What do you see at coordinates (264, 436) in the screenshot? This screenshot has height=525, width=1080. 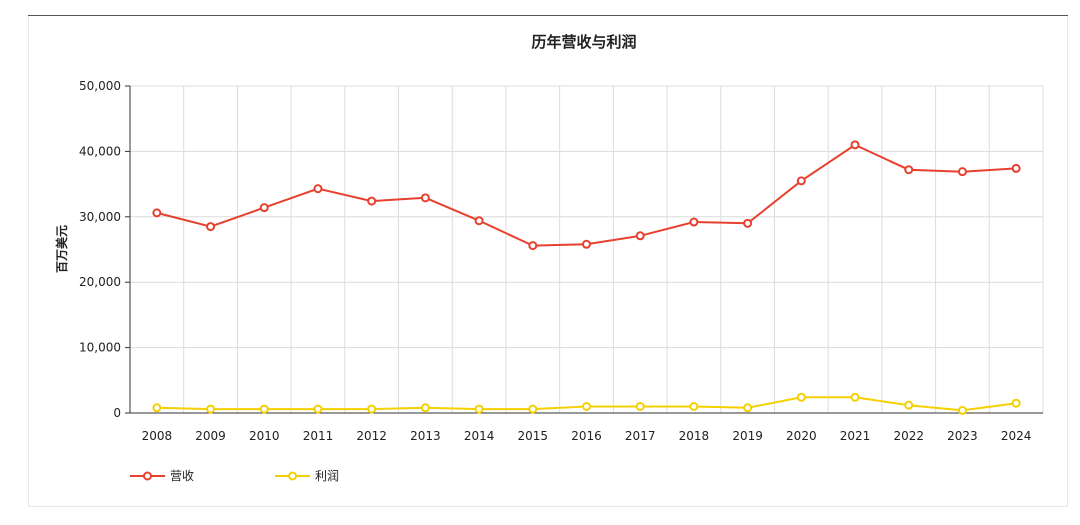 I see `x-tick-label: 2010` at bounding box center [264, 436].